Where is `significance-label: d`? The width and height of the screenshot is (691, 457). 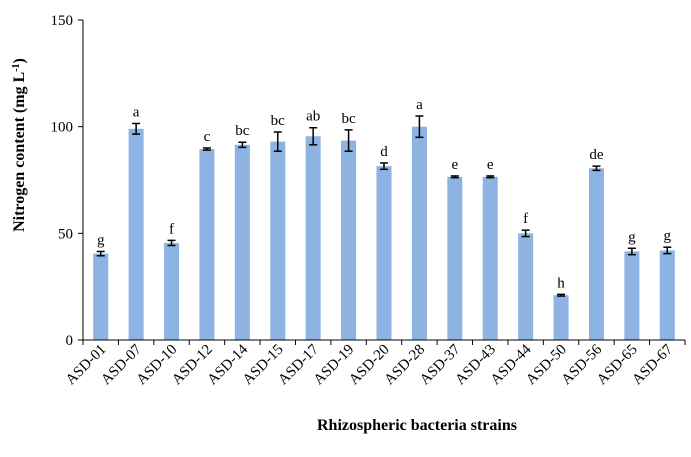 significance-label: d is located at coordinates (384, 152).